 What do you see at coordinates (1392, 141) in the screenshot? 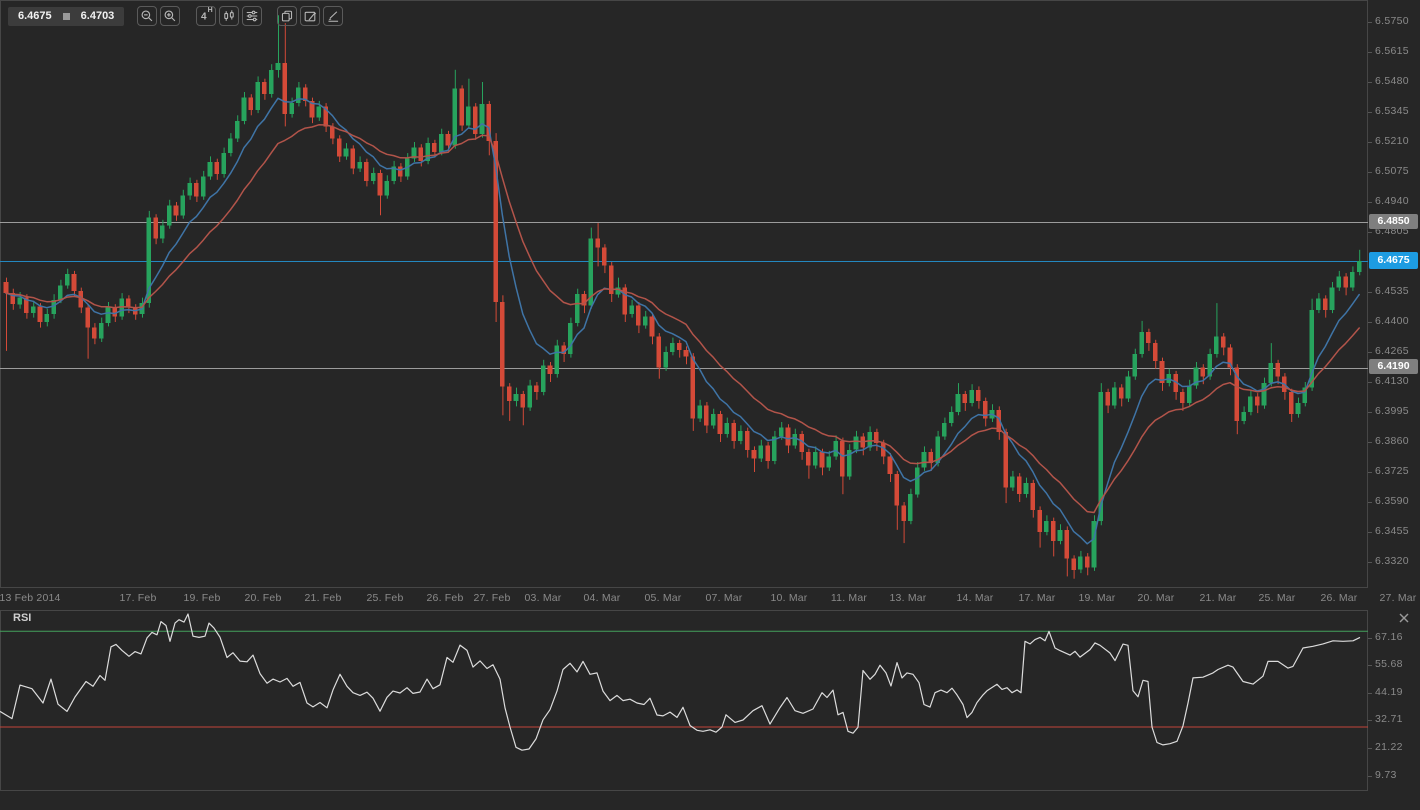
I see `price-tick-label: 6.5210` at bounding box center [1392, 141].